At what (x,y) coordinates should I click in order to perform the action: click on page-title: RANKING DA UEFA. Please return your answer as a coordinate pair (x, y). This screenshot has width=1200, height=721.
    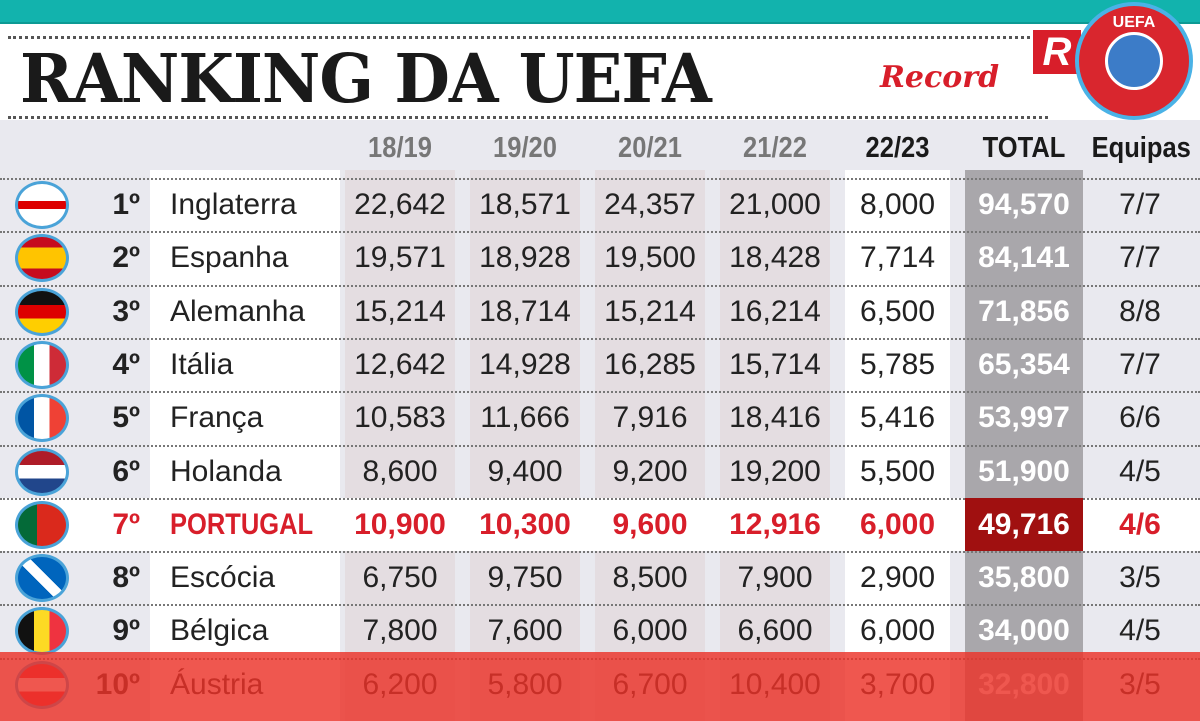
    Looking at the image, I should click on (366, 79).